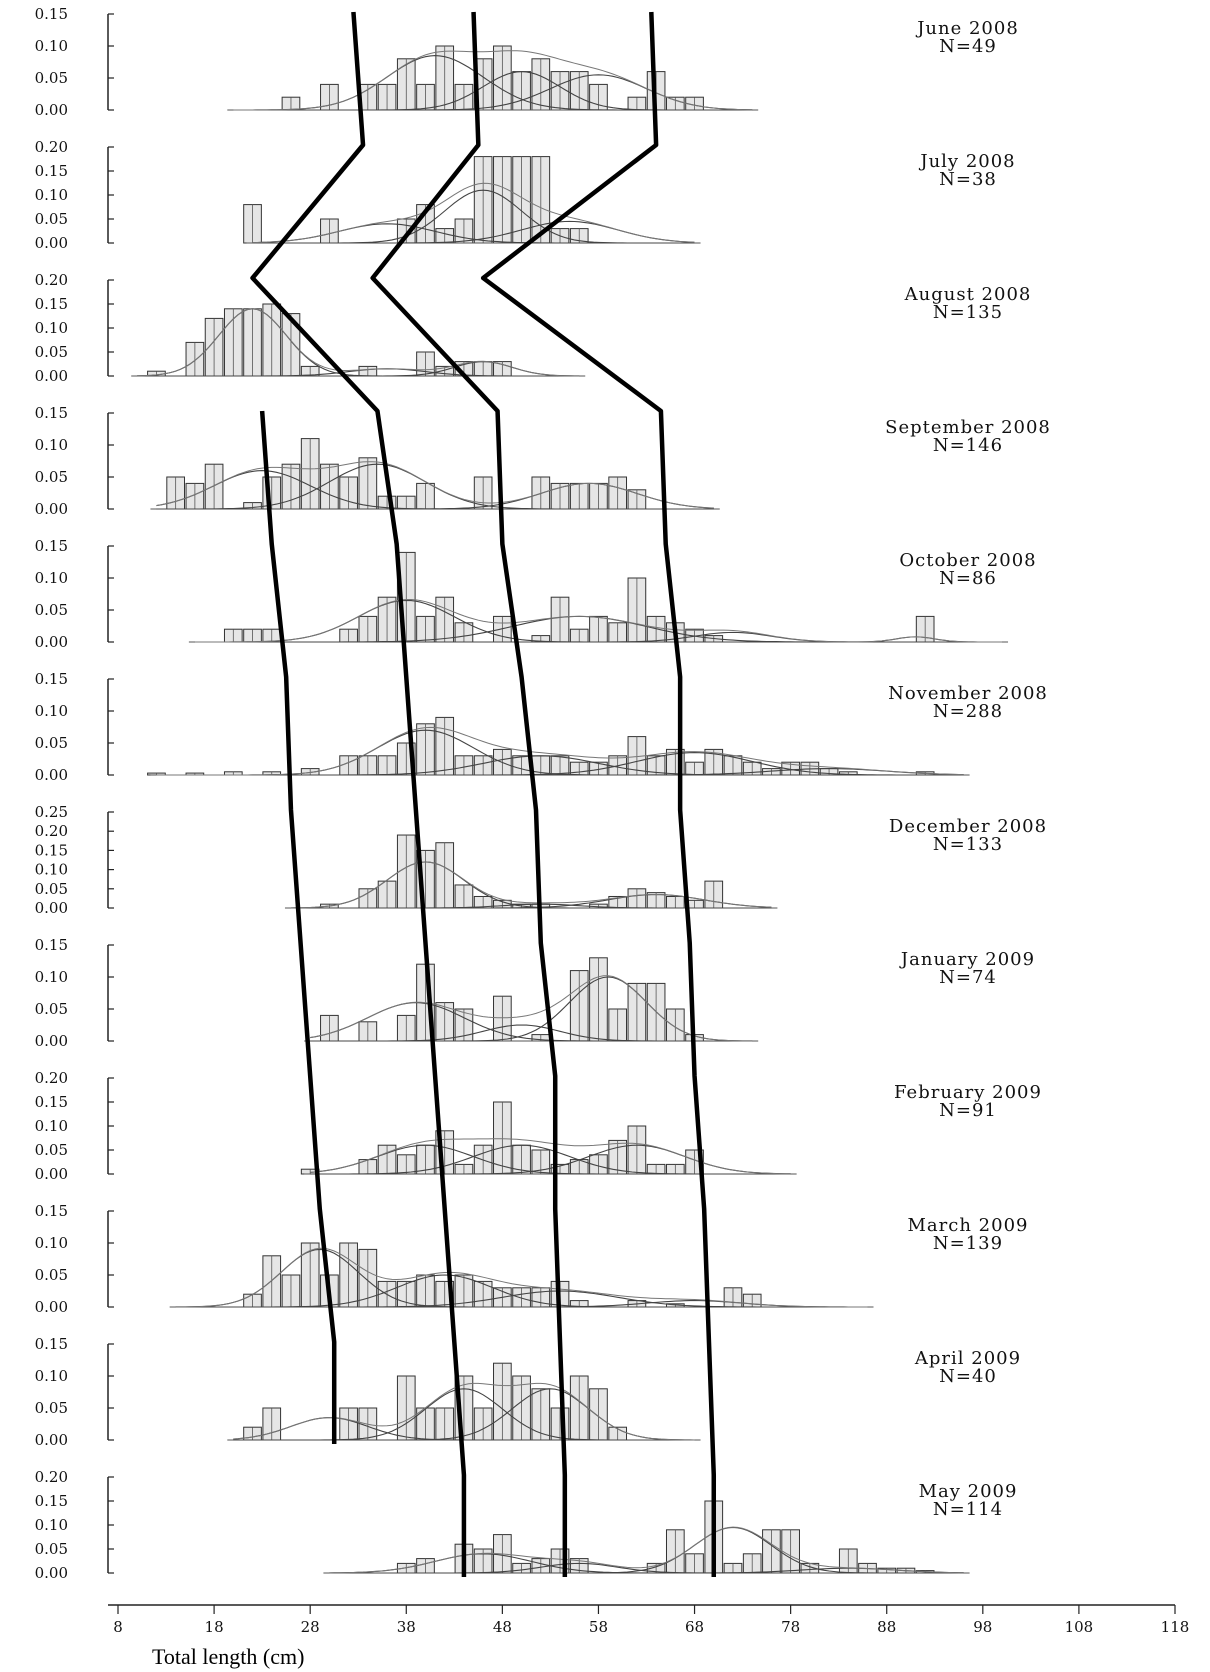 The width and height of the screenshot is (1210, 1672). Describe the element at coordinates (982, 1627) in the screenshot. I see `x-tick-label: 98` at that location.